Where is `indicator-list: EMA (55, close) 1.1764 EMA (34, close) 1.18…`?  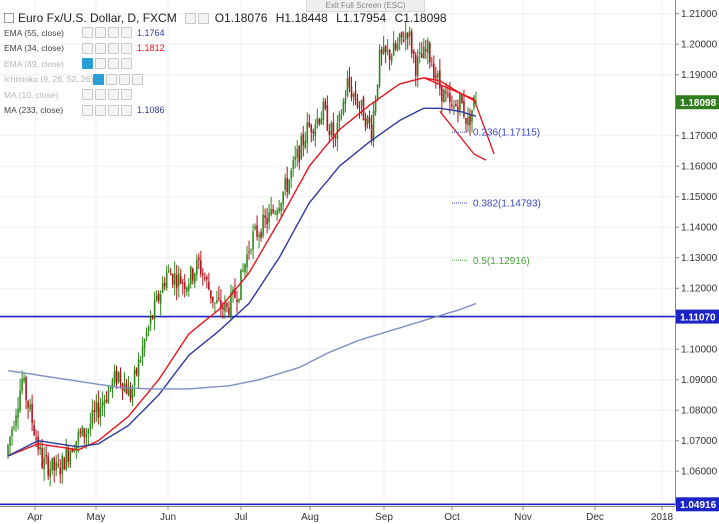 indicator-list: EMA (55, close) 1.1764 EMA (34, close) 1.18… is located at coordinates (228, 71).